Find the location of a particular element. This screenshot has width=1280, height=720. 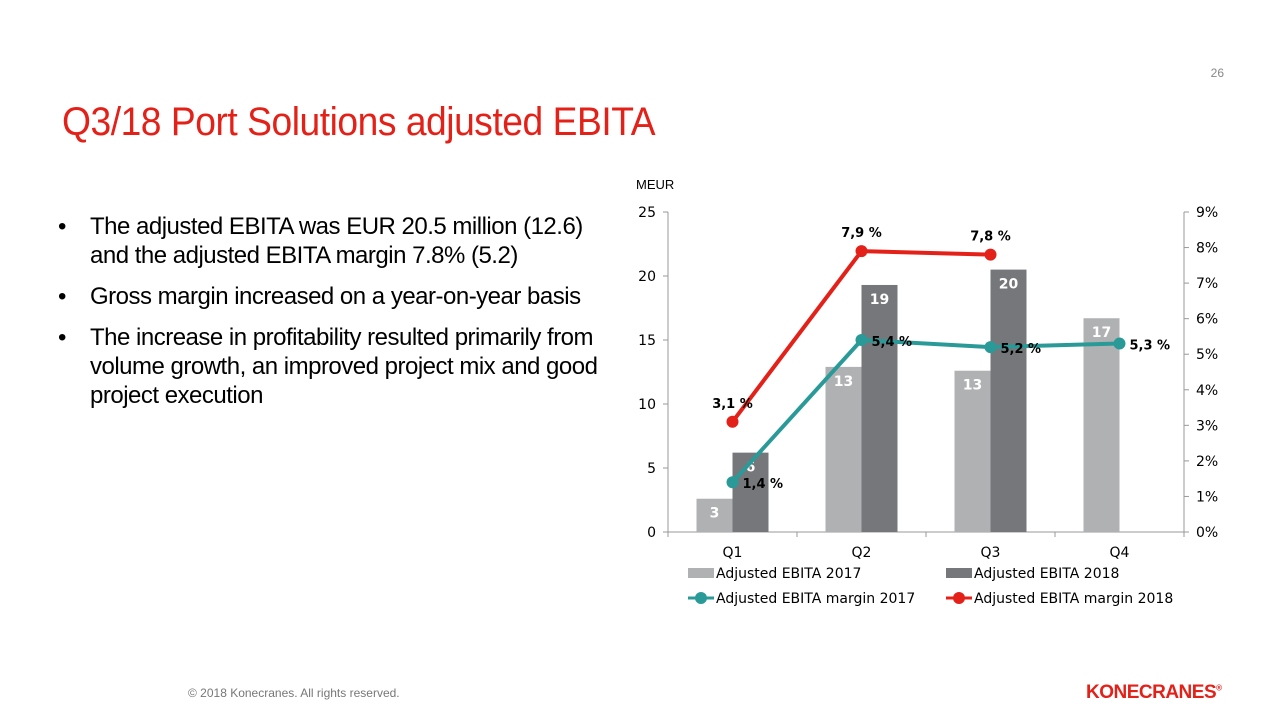

line-value-label: 7,8 % is located at coordinates (990, 237).